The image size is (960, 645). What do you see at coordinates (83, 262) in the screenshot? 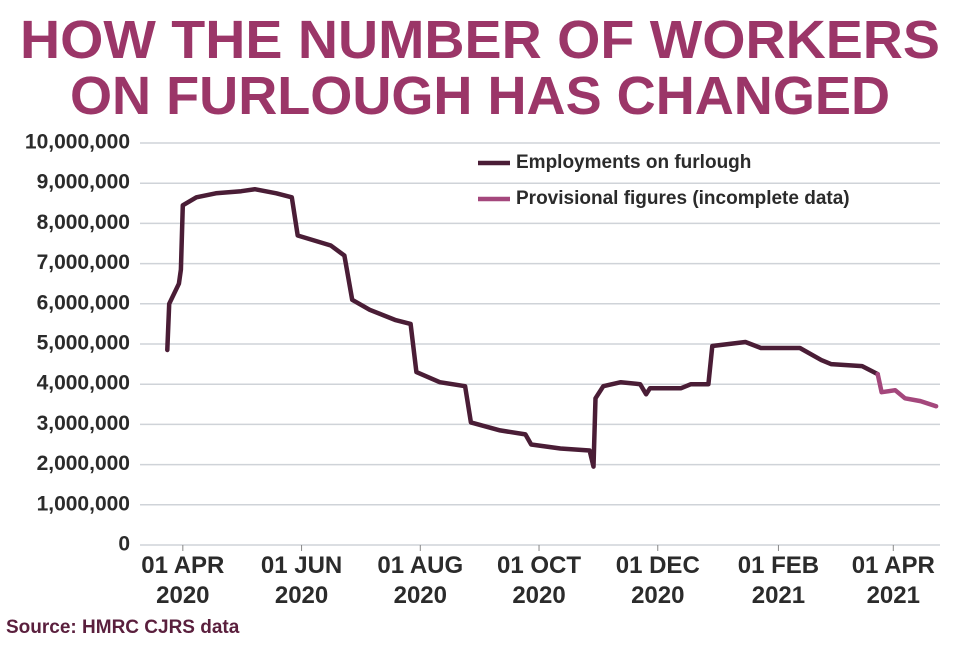
I see `y-tick-label: 7,000,000` at bounding box center [83, 262].